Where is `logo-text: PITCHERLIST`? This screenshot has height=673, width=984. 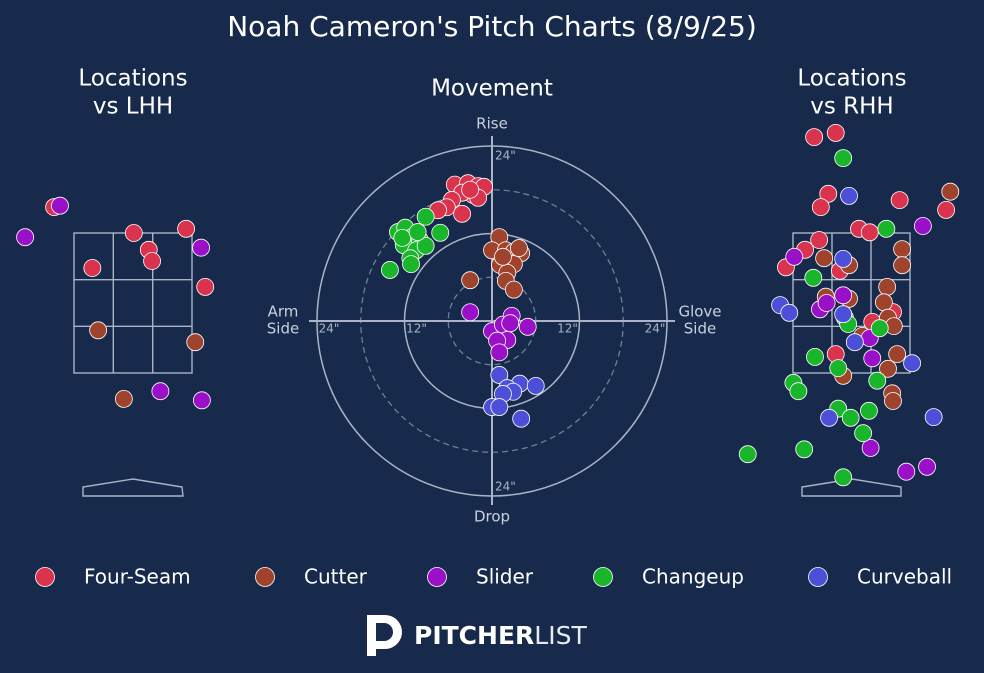 logo-text: PITCHERLIST is located at coordinates (500, 635).